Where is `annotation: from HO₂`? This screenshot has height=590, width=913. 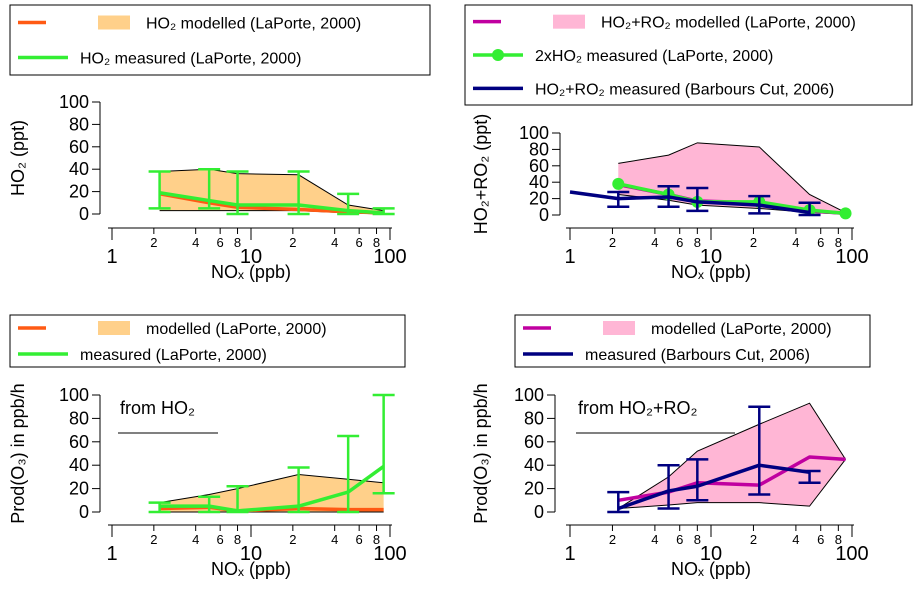
annotation: from HO₂ is located at coordinates (157, 408).